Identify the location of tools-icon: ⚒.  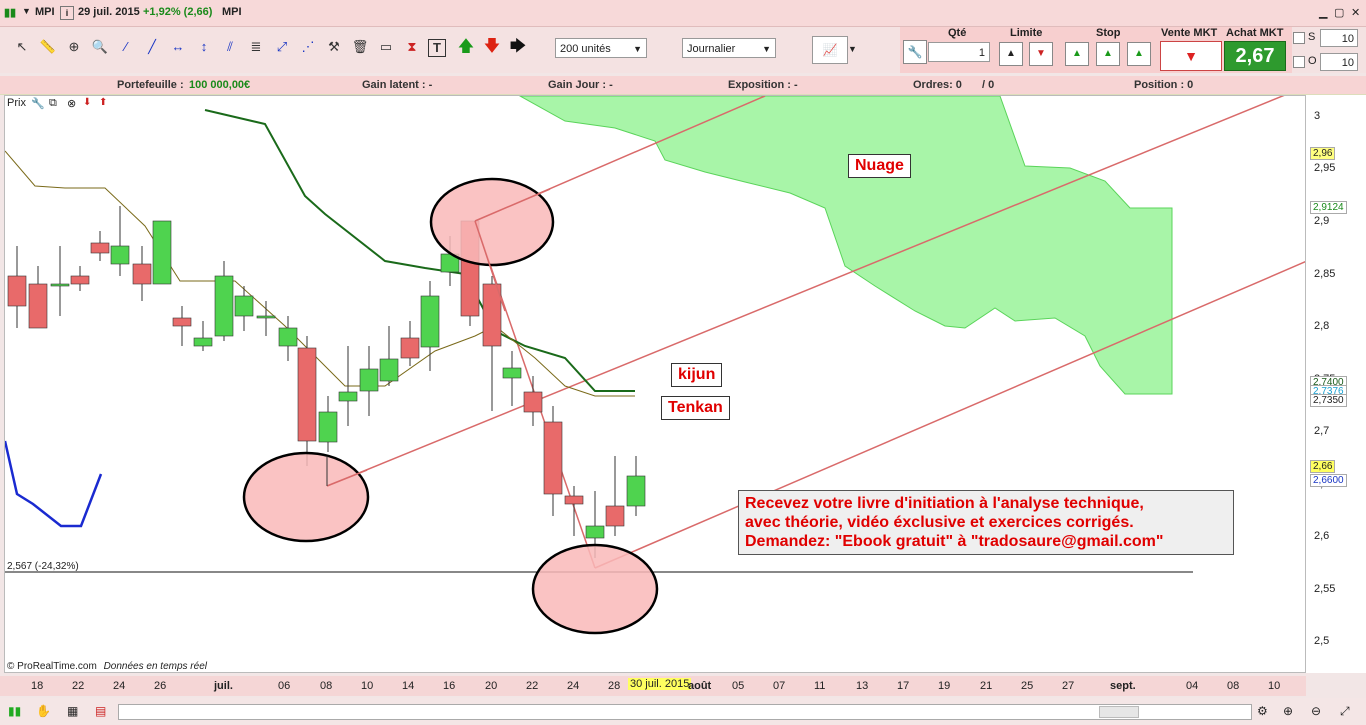
(334, 46).